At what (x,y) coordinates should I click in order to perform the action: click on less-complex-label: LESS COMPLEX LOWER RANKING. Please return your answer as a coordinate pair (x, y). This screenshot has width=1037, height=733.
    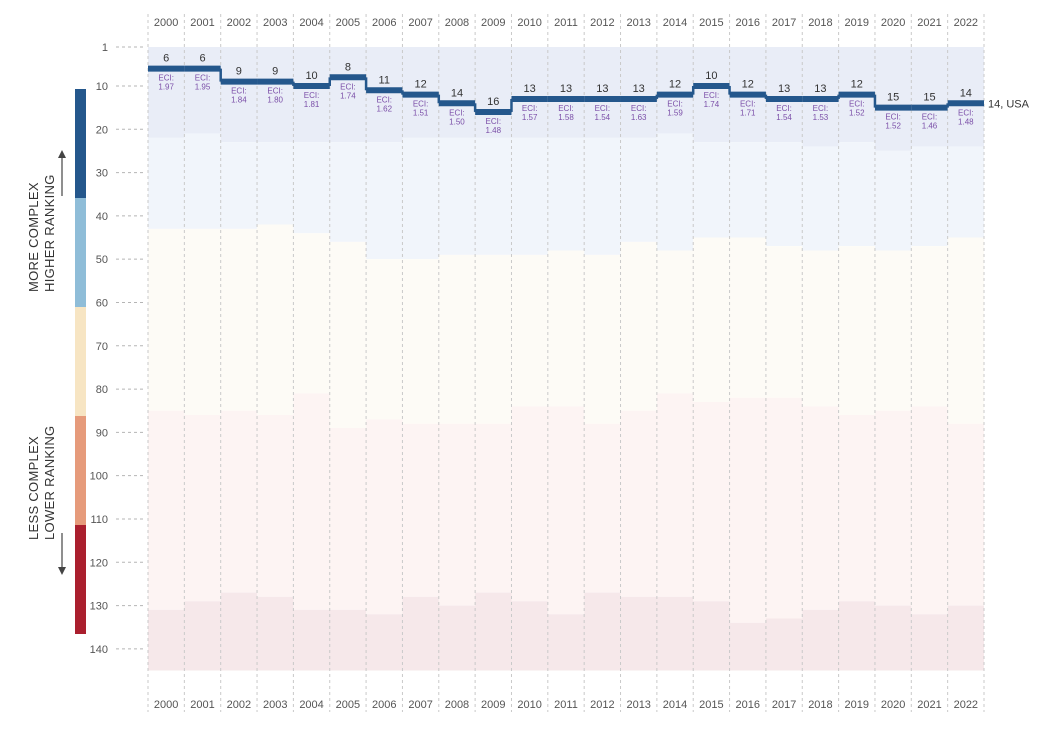
    Looking at the image, I should click on (41, 483).